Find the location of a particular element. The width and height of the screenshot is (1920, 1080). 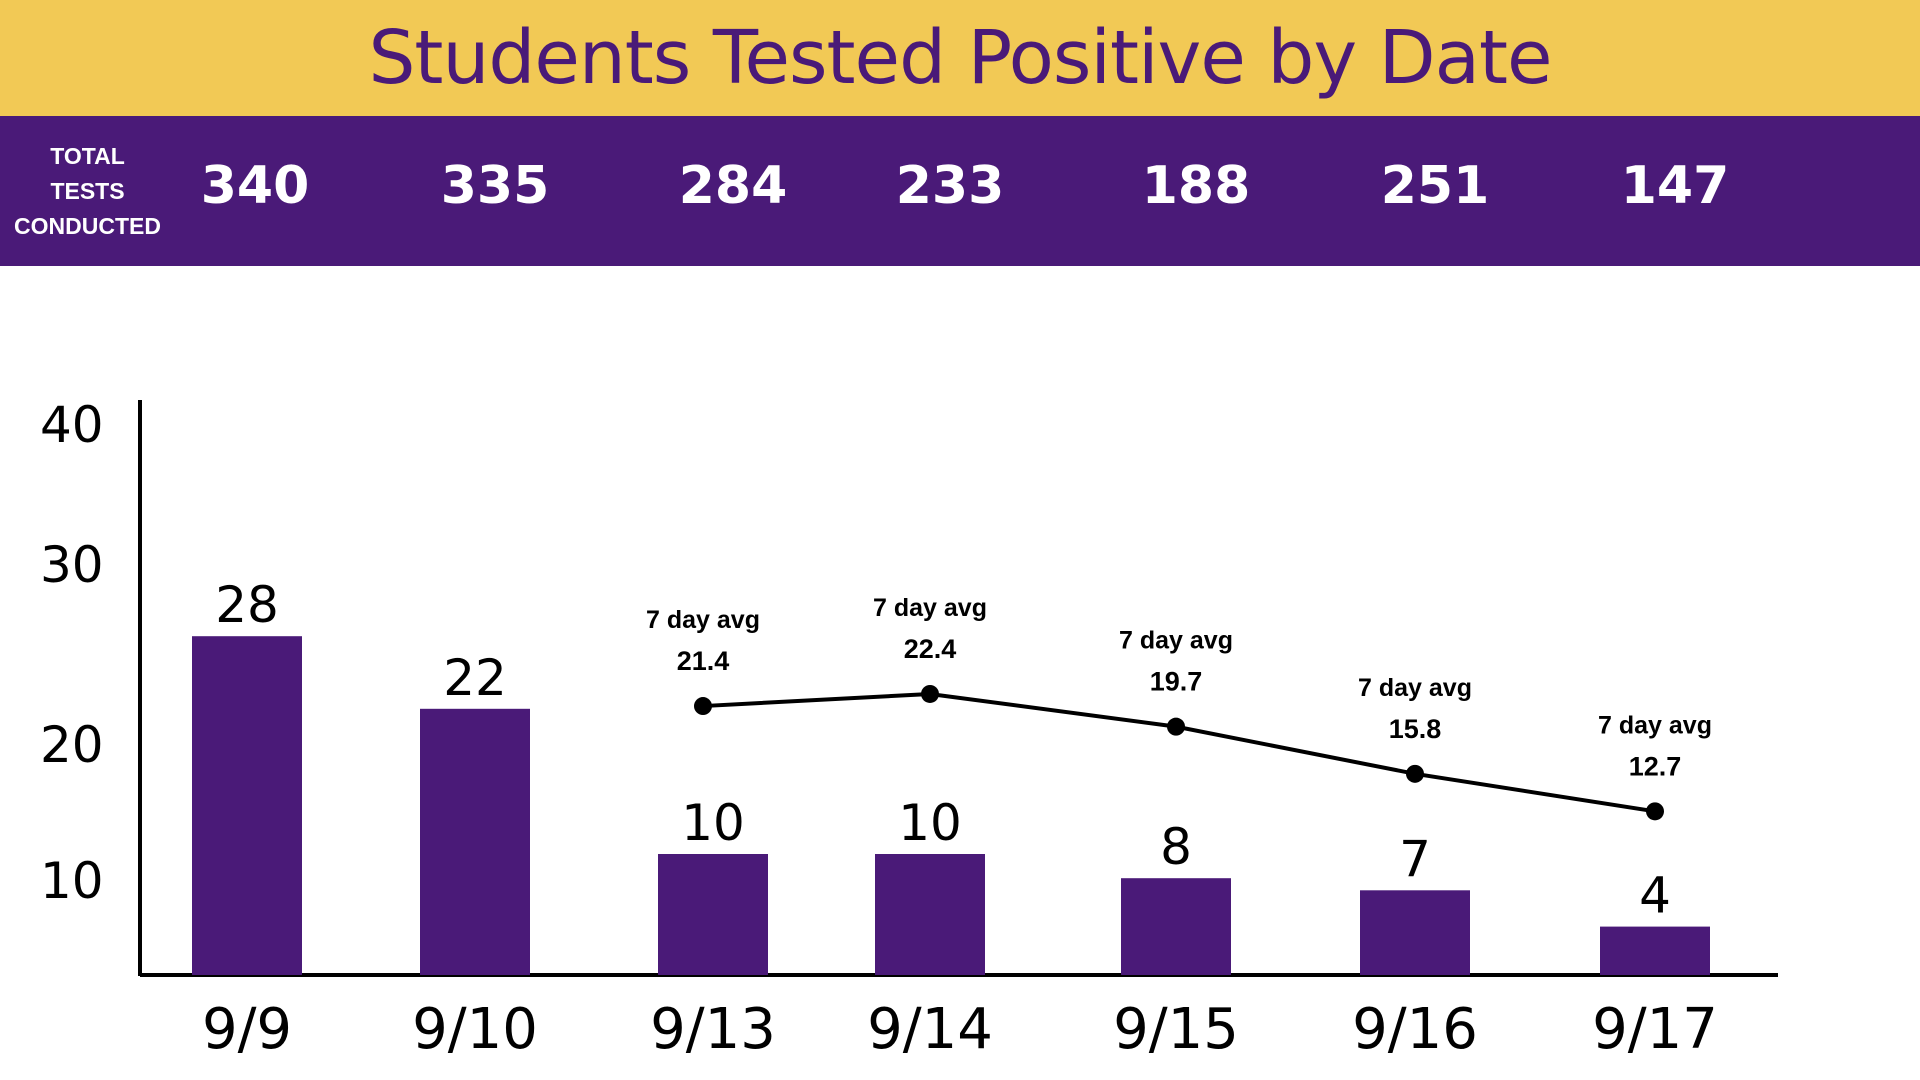

title-banner: Students Tested Positive by Date is located at coordinates (960, 58).